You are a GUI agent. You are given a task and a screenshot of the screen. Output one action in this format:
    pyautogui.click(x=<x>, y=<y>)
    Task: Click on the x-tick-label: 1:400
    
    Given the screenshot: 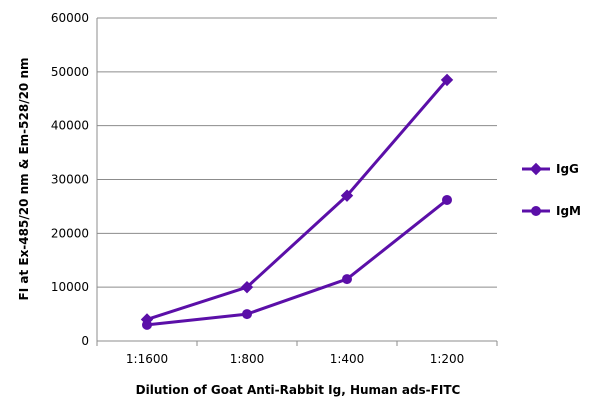 What is the action you would take?
    pyautogui.click(x=347, y=359)
    